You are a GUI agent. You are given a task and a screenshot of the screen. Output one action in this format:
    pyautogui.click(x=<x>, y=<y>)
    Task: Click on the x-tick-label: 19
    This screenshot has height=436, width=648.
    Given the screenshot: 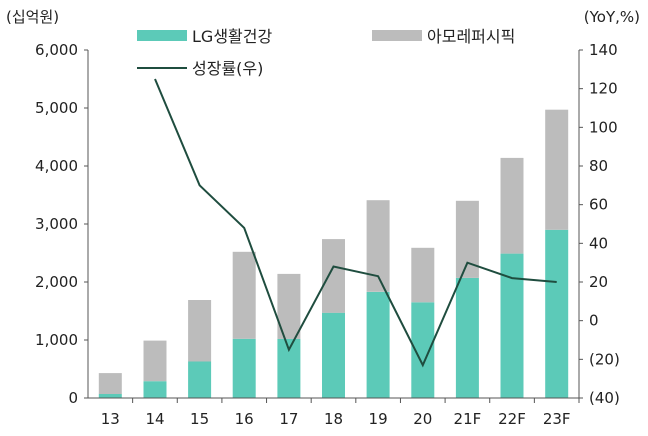 What is the action you would take?
    pyautogui.click(x=378, y=419)
    